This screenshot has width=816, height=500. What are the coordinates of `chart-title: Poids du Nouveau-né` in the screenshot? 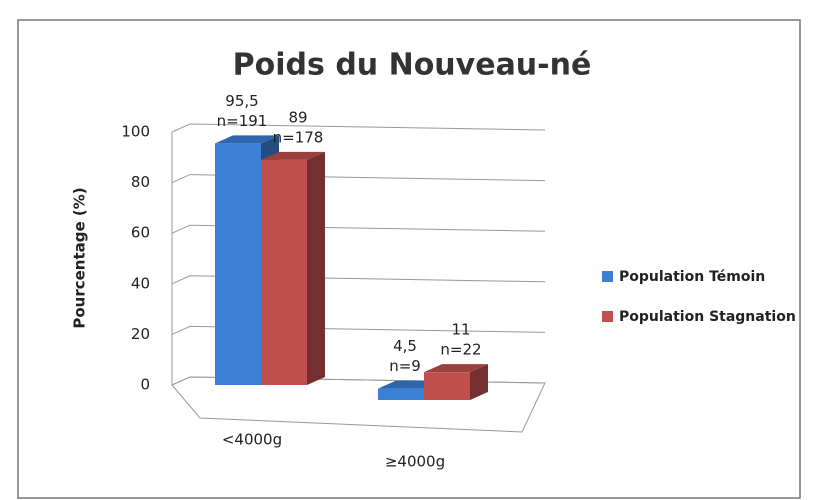 It's located at (412, 65).